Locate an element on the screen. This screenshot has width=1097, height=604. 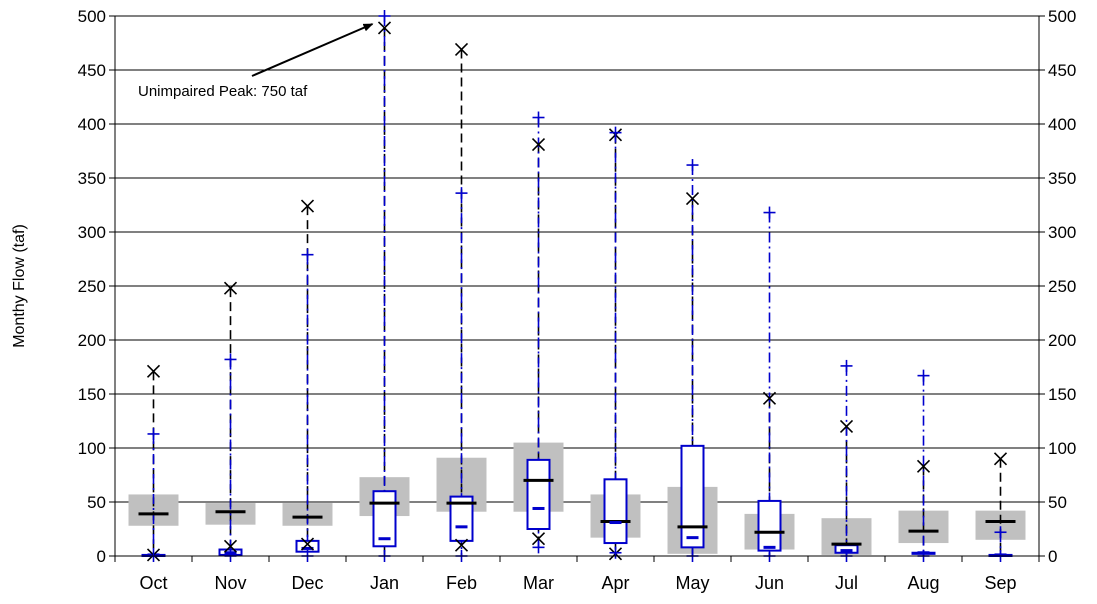
y-tick-label-right: 500 is located at coordinates (1062, 16).